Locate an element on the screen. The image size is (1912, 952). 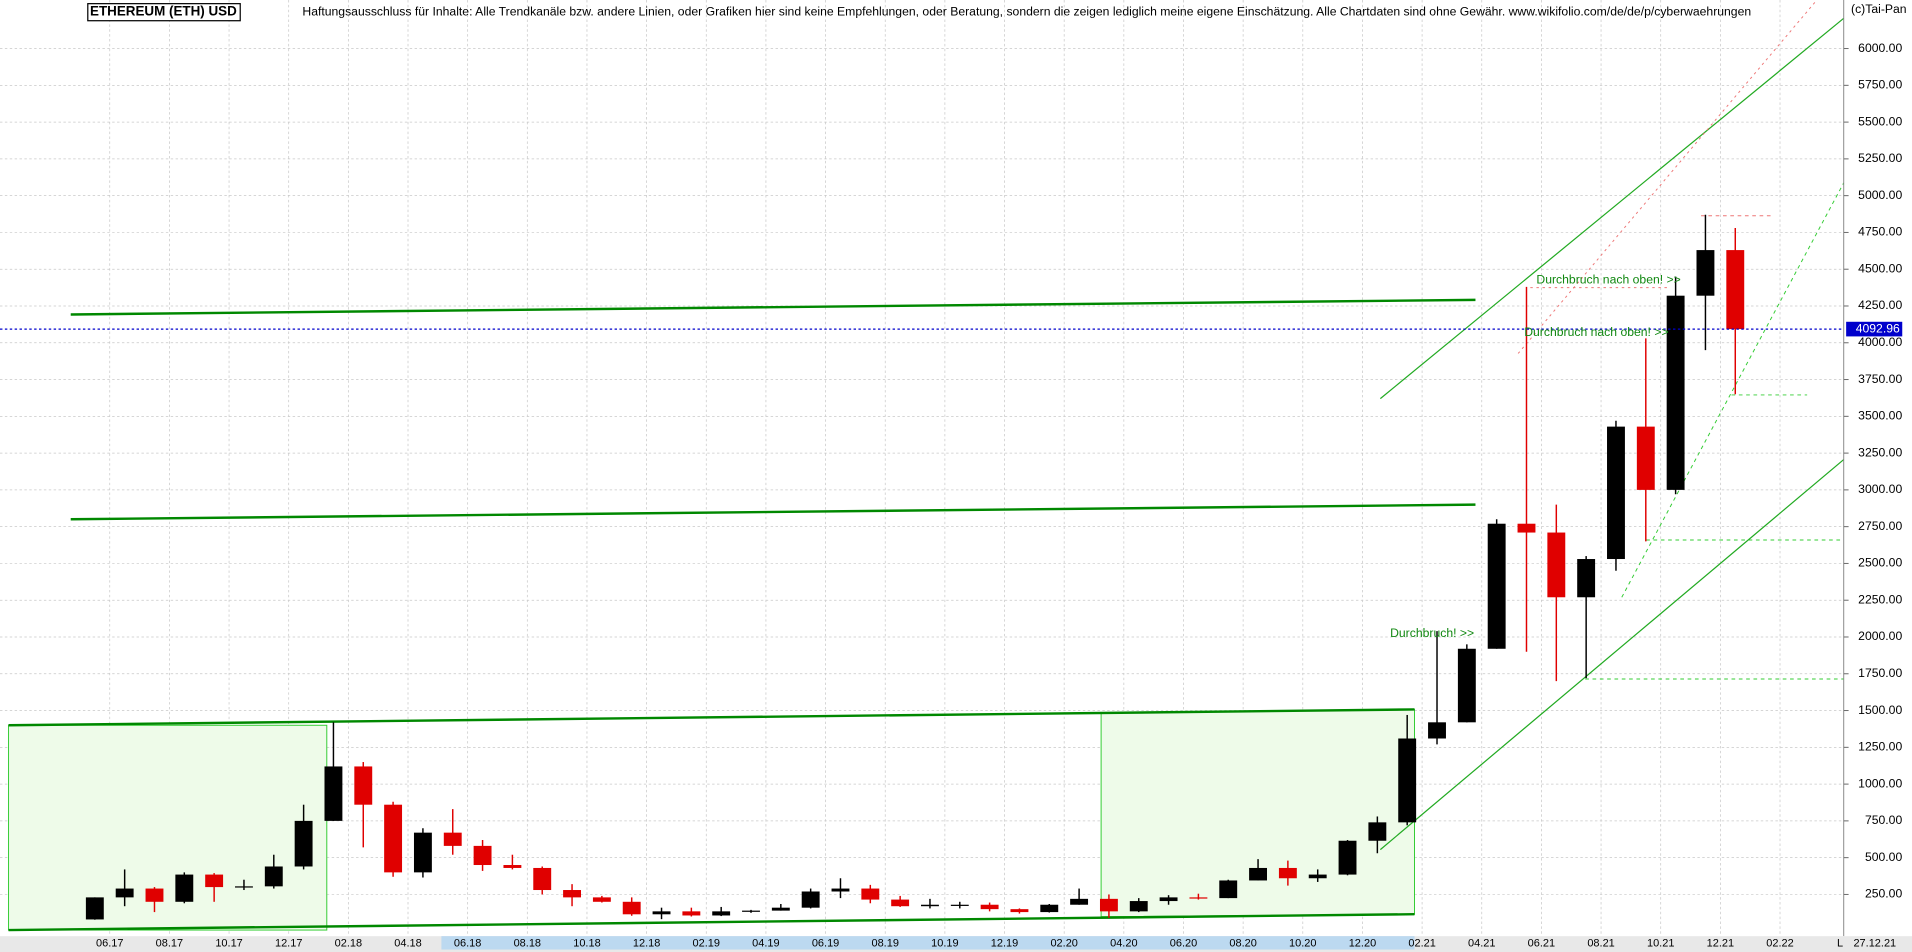
x-tick-label: 02.19 is located at coordinates (706, 943).